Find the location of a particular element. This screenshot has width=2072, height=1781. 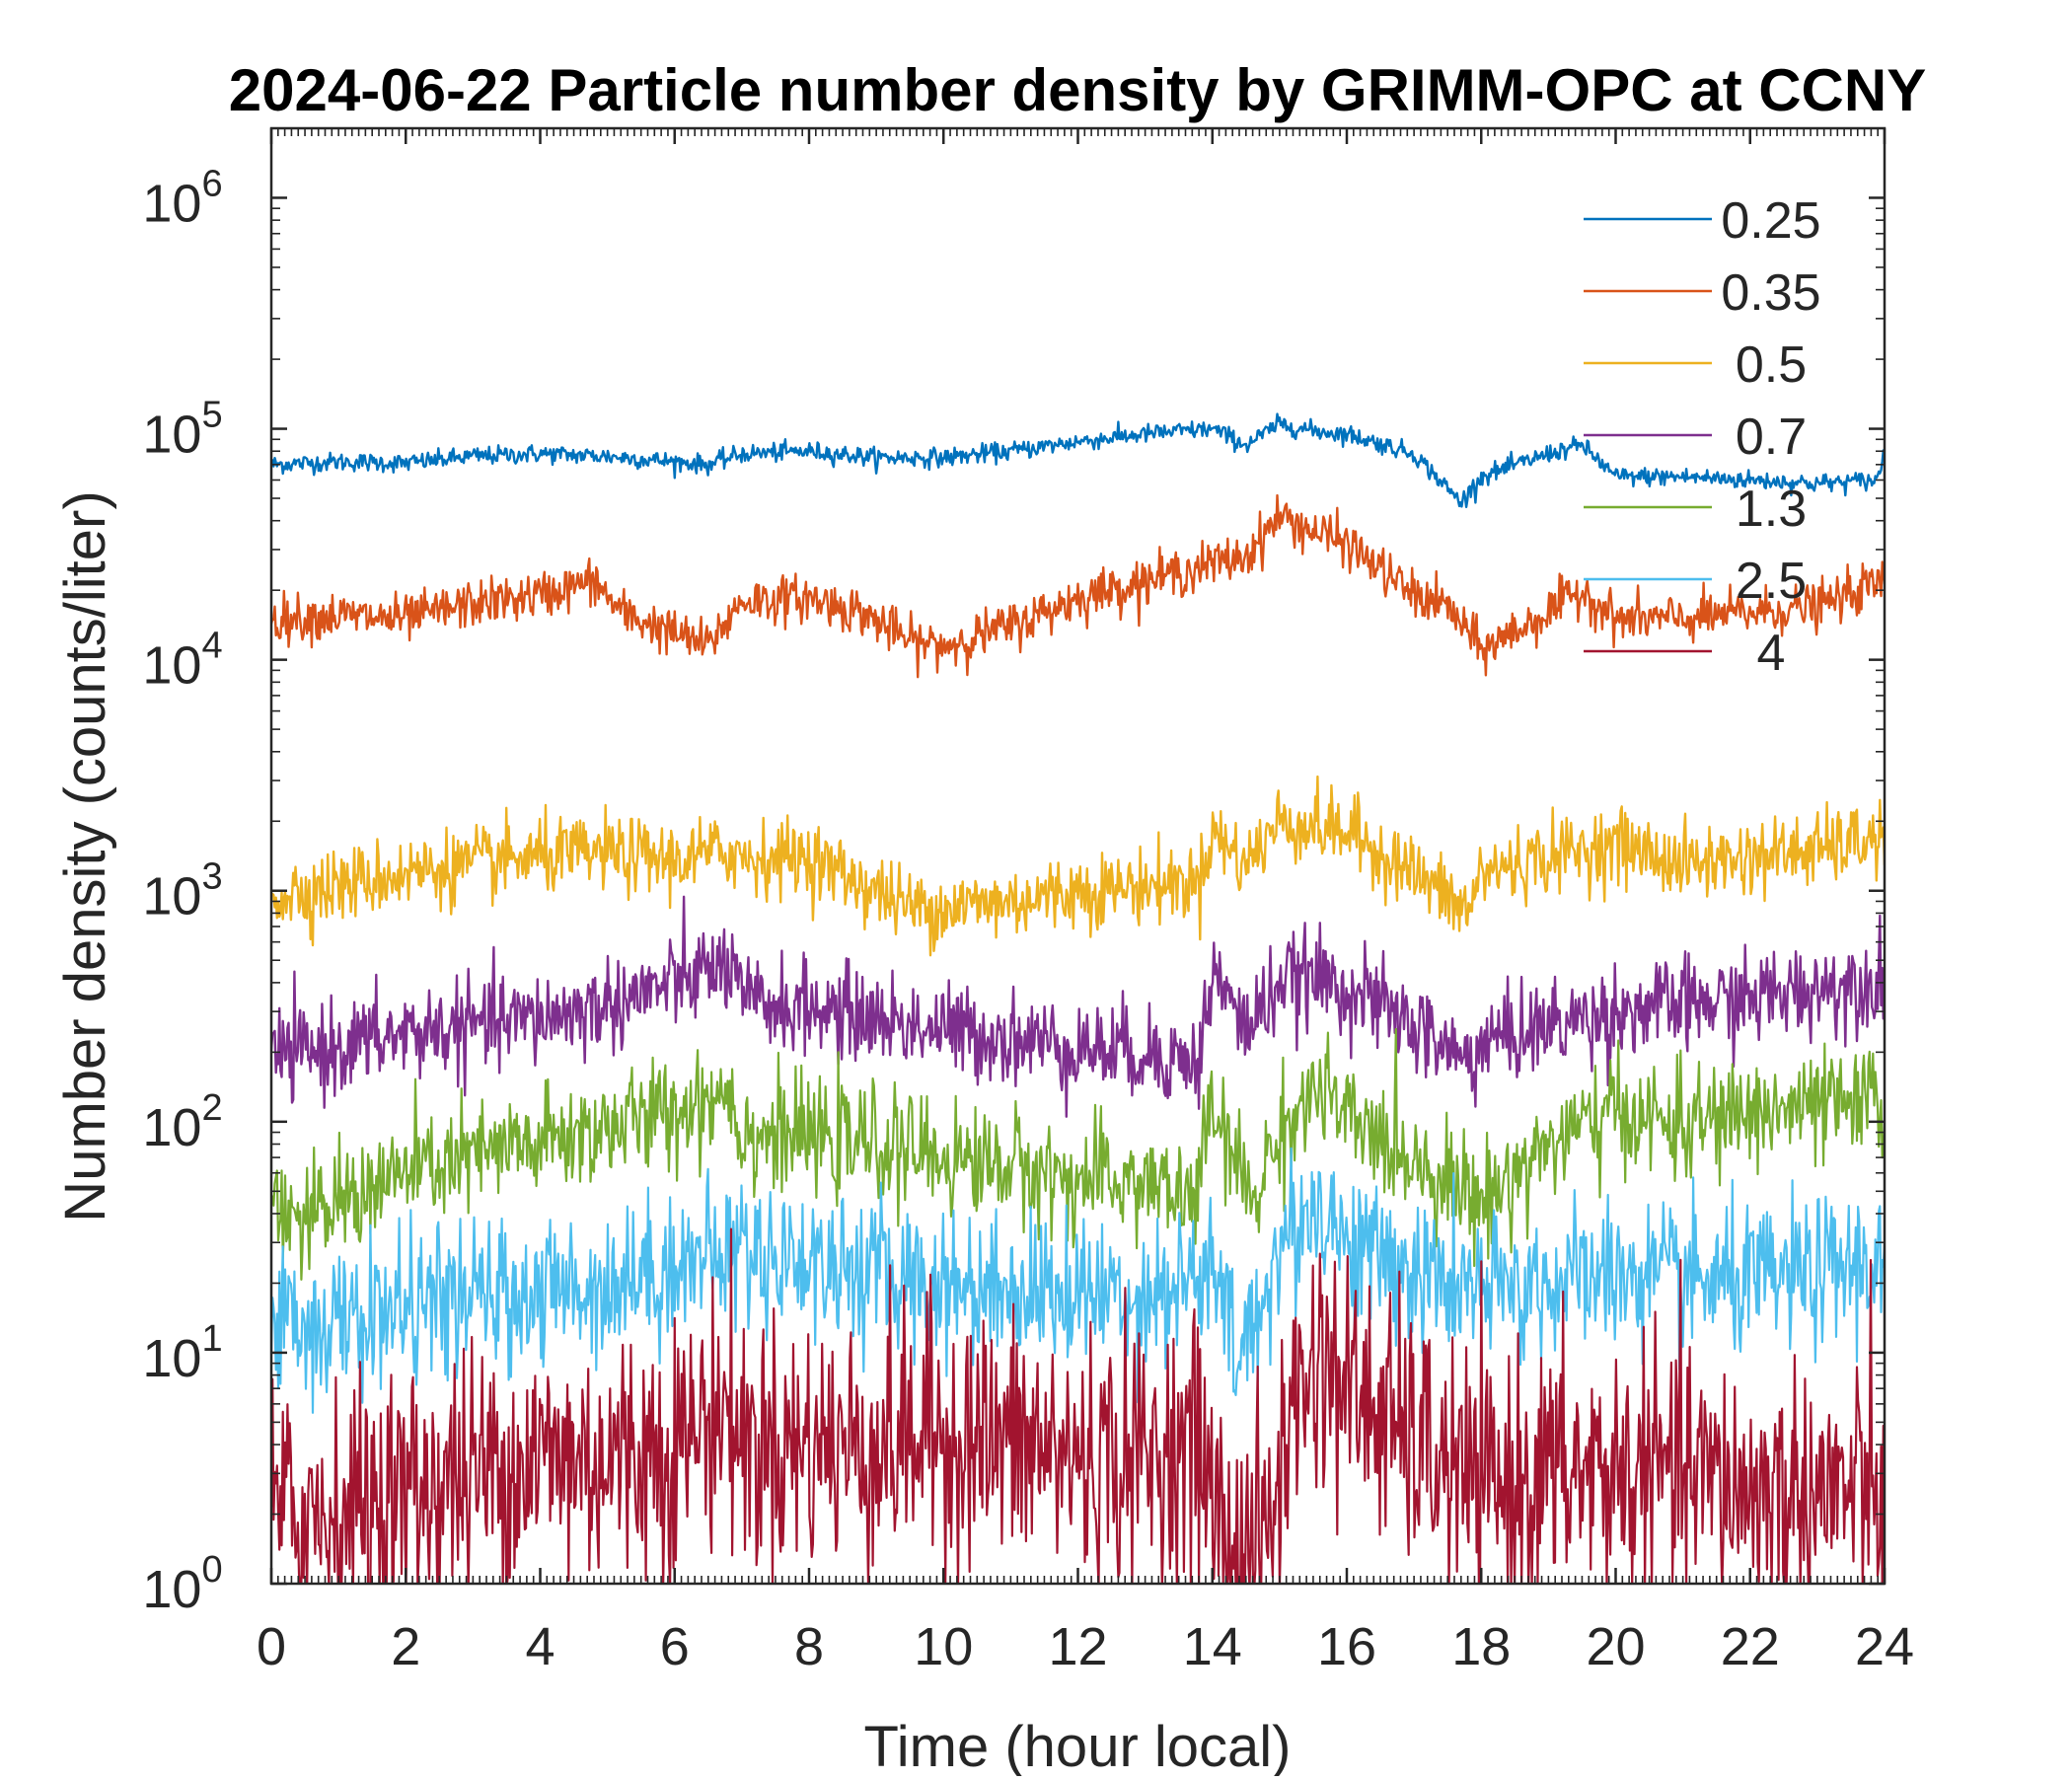

x-tick-label: 2 is located at coordinates (405, 1646).